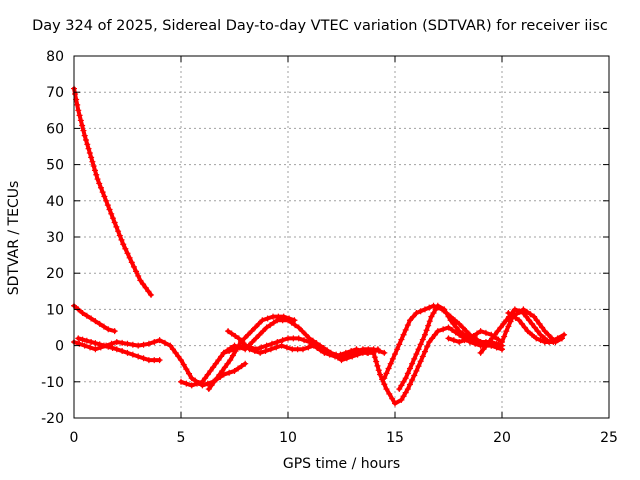 This screenshot has height=480, width=640. What do you see at coordinates (52, 419) in the screenshot?
I see `y-tick-label: -20` at bounding box center [52, 419].